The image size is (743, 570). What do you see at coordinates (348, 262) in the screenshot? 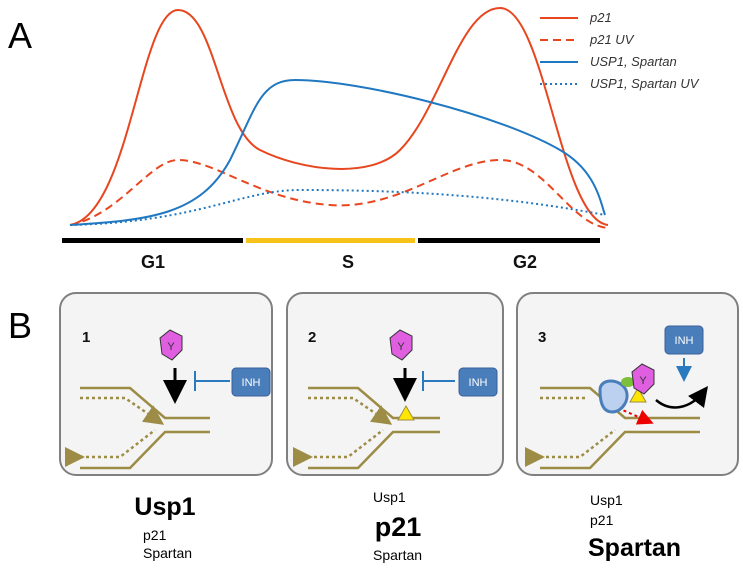
I see `phase-label: S` at bounding box center [348, 262].